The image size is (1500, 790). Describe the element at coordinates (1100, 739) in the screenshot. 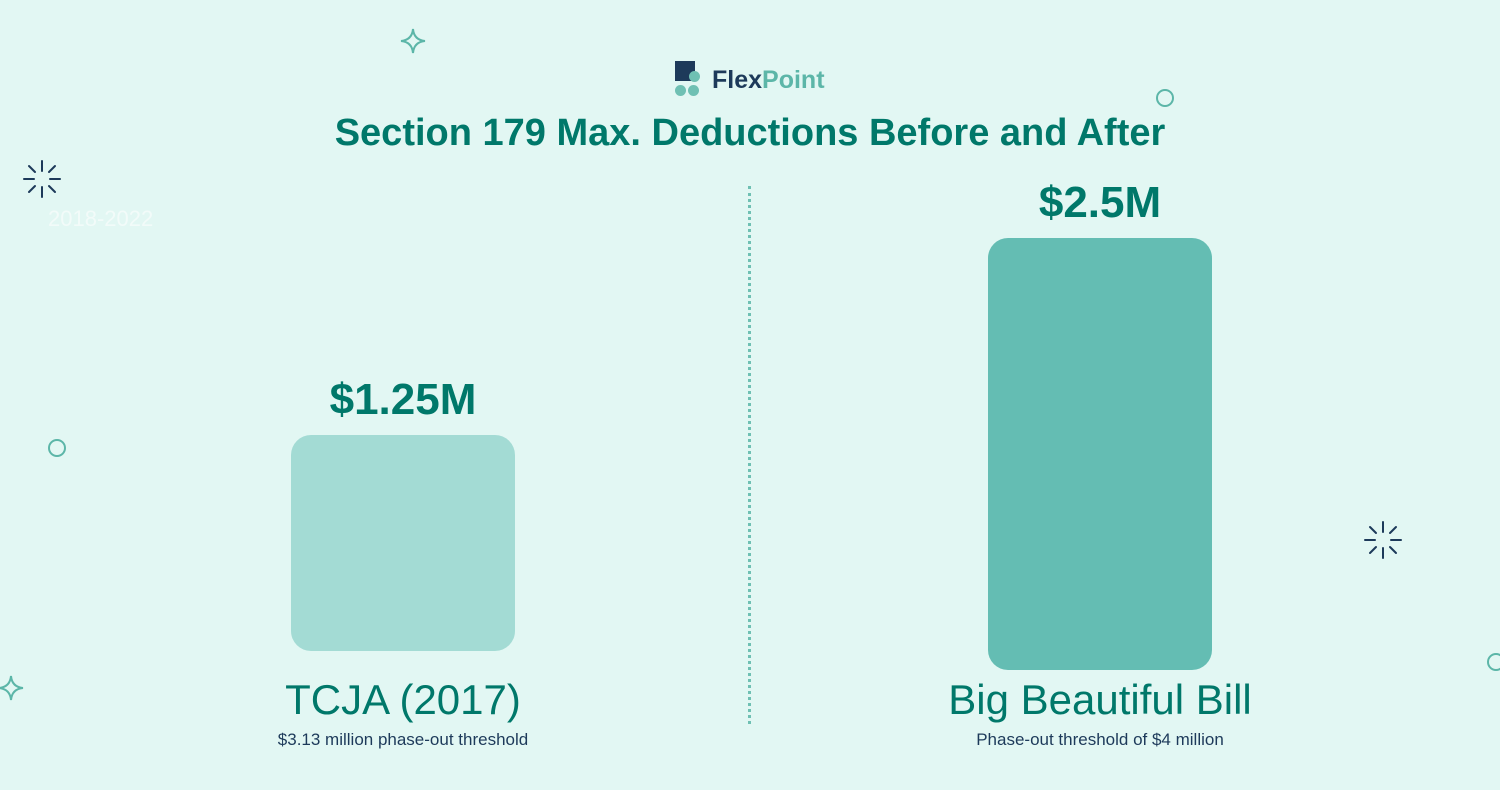

I see `subtitle-big-beautiful-bill: Phase-out threshold of $4 million` at that location.